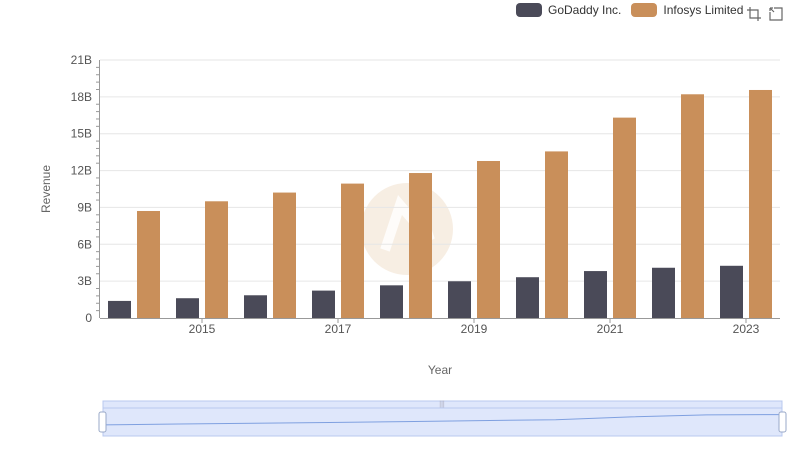 Image resolution: width=800 pixels, height=461 pixels. I want to click on y-tick-label: 18B, so click(81, 97).